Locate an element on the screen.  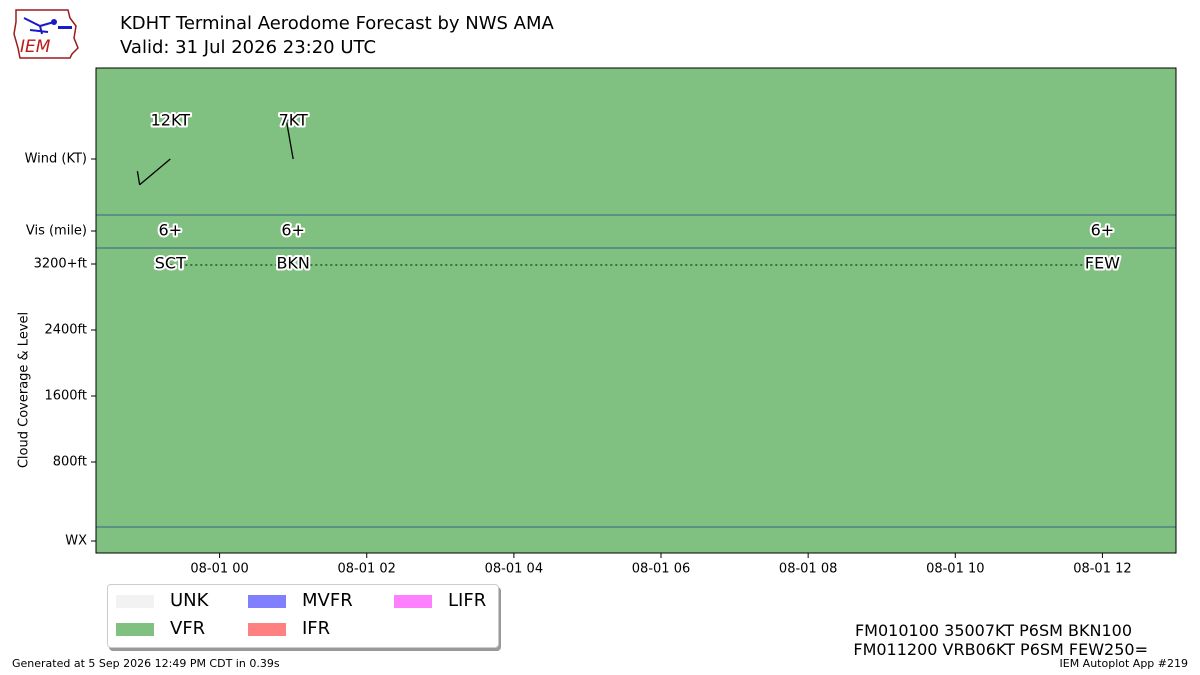
y-axis-label: Cloud Coverage & Level is located at coordinates (24, 390).